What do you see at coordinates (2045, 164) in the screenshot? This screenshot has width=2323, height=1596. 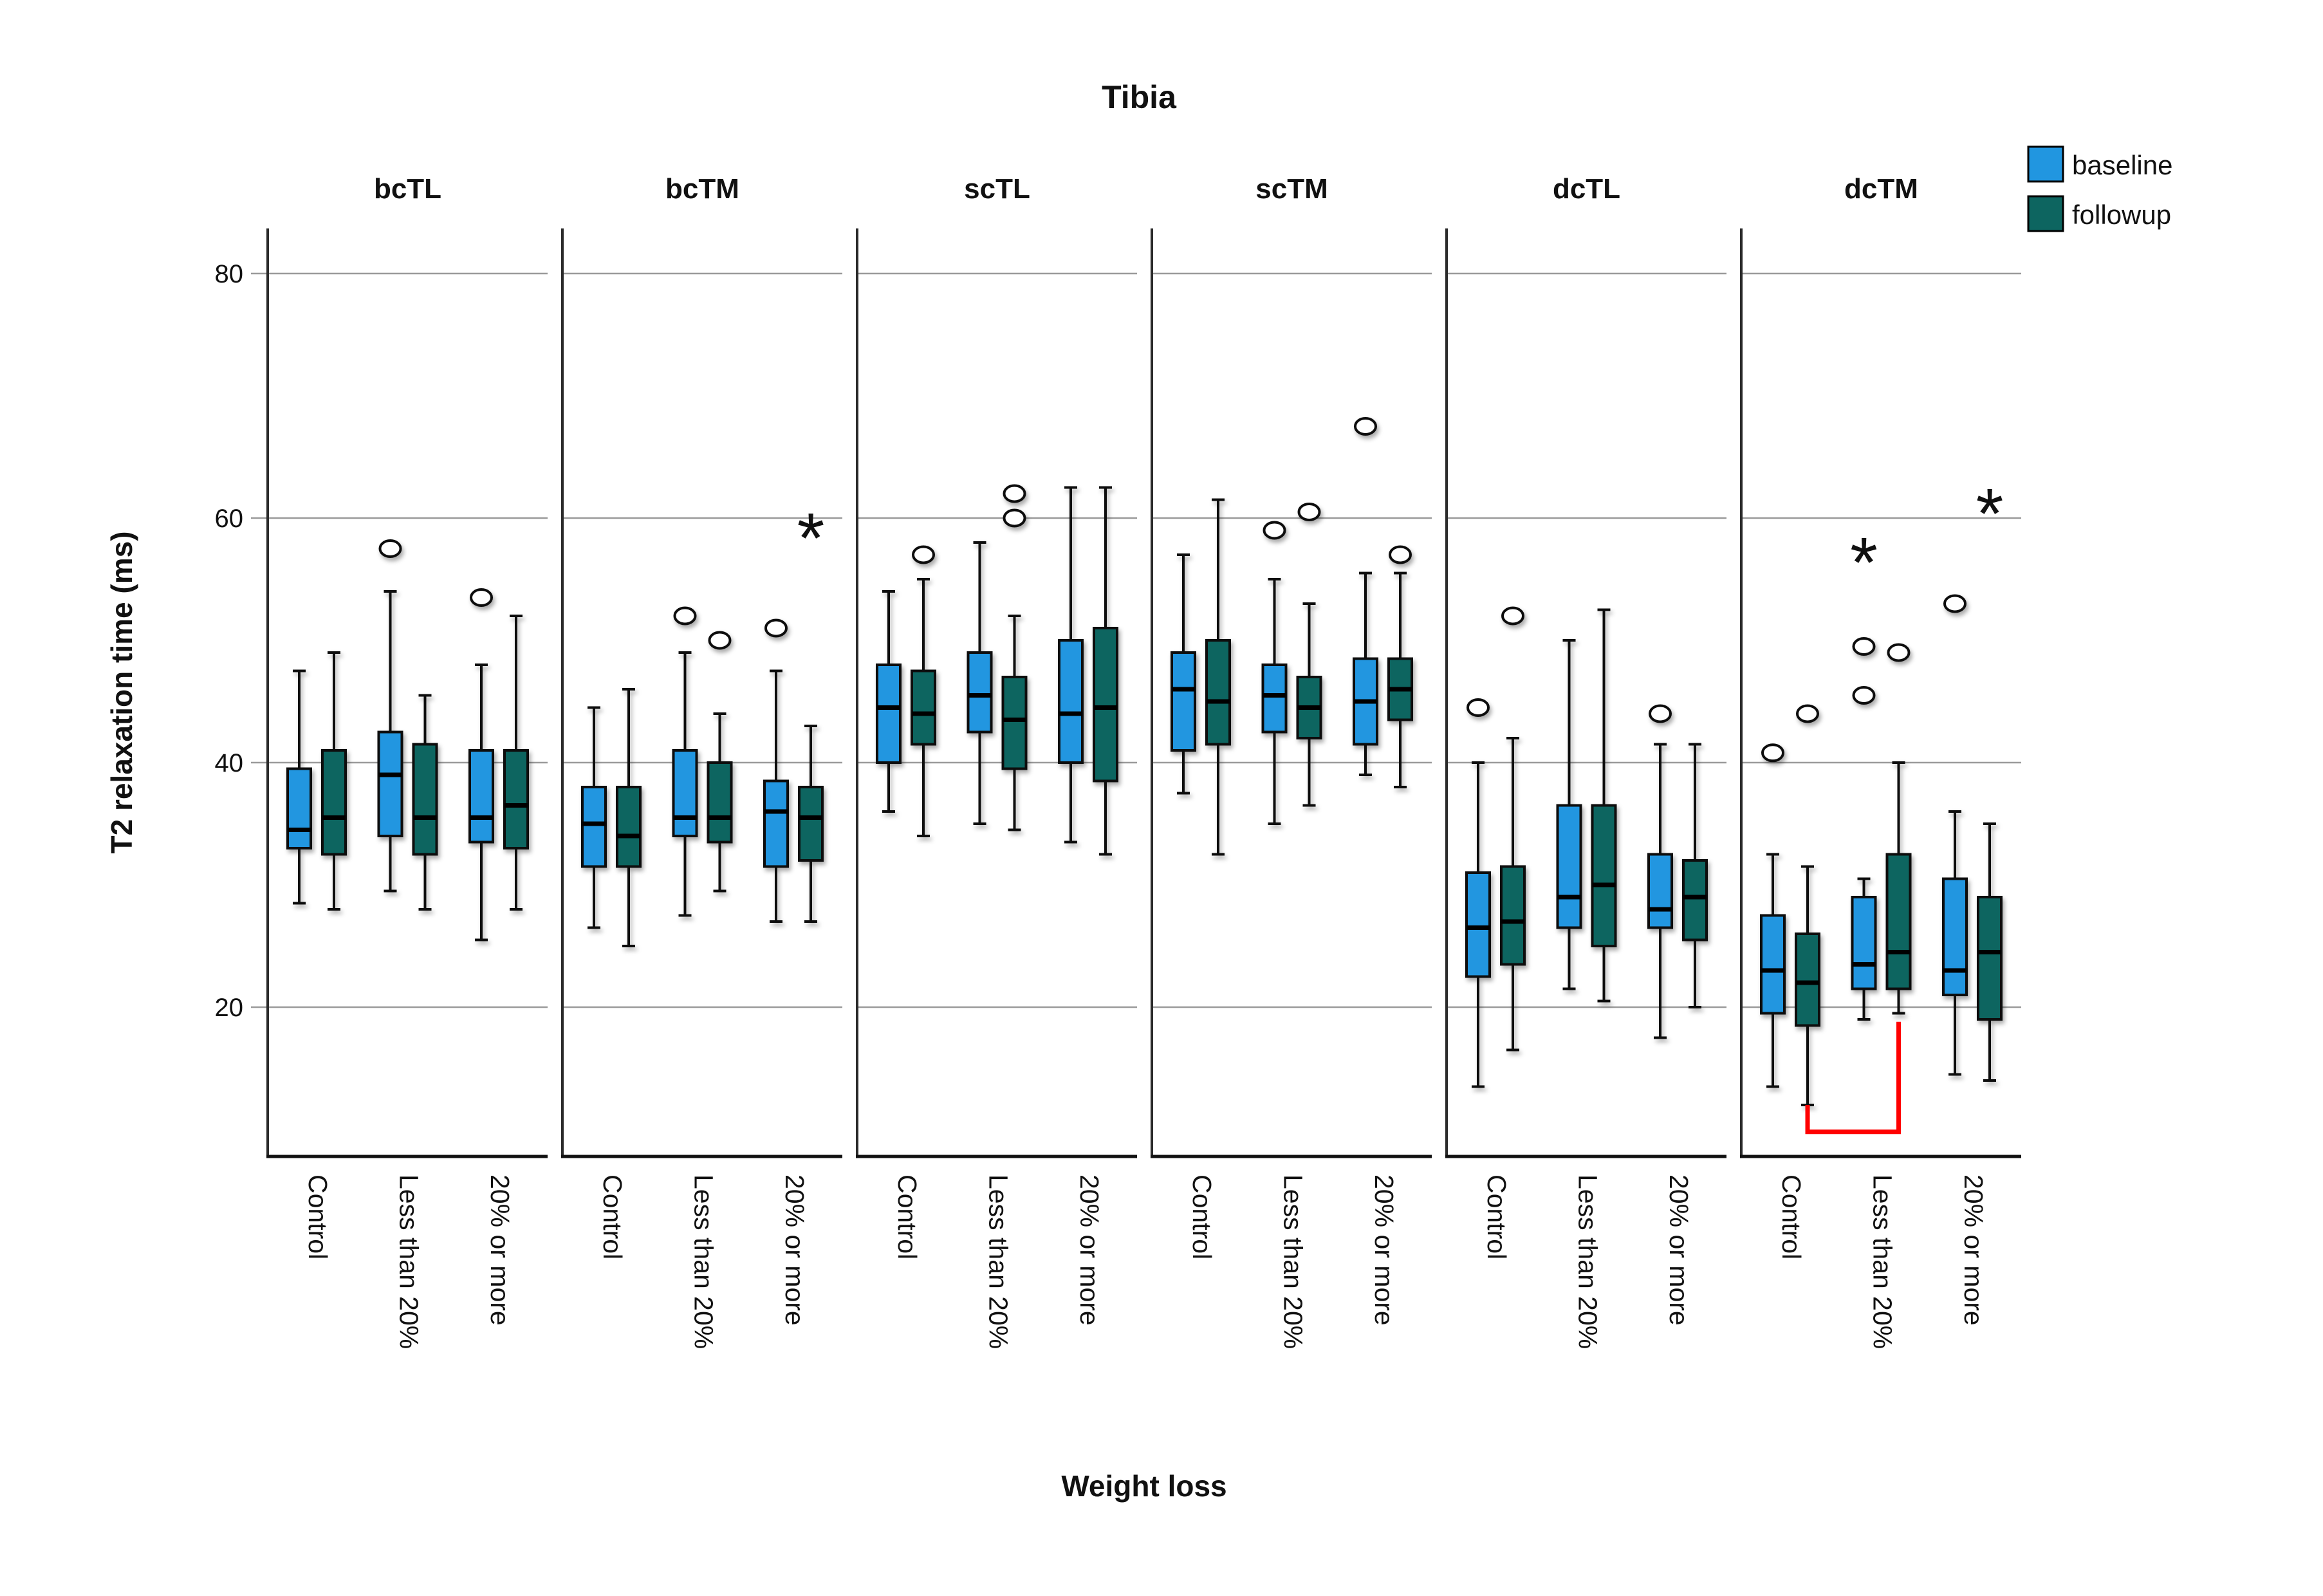 I see `legend-swatch-baseline` at bounding box center [2045, 164].